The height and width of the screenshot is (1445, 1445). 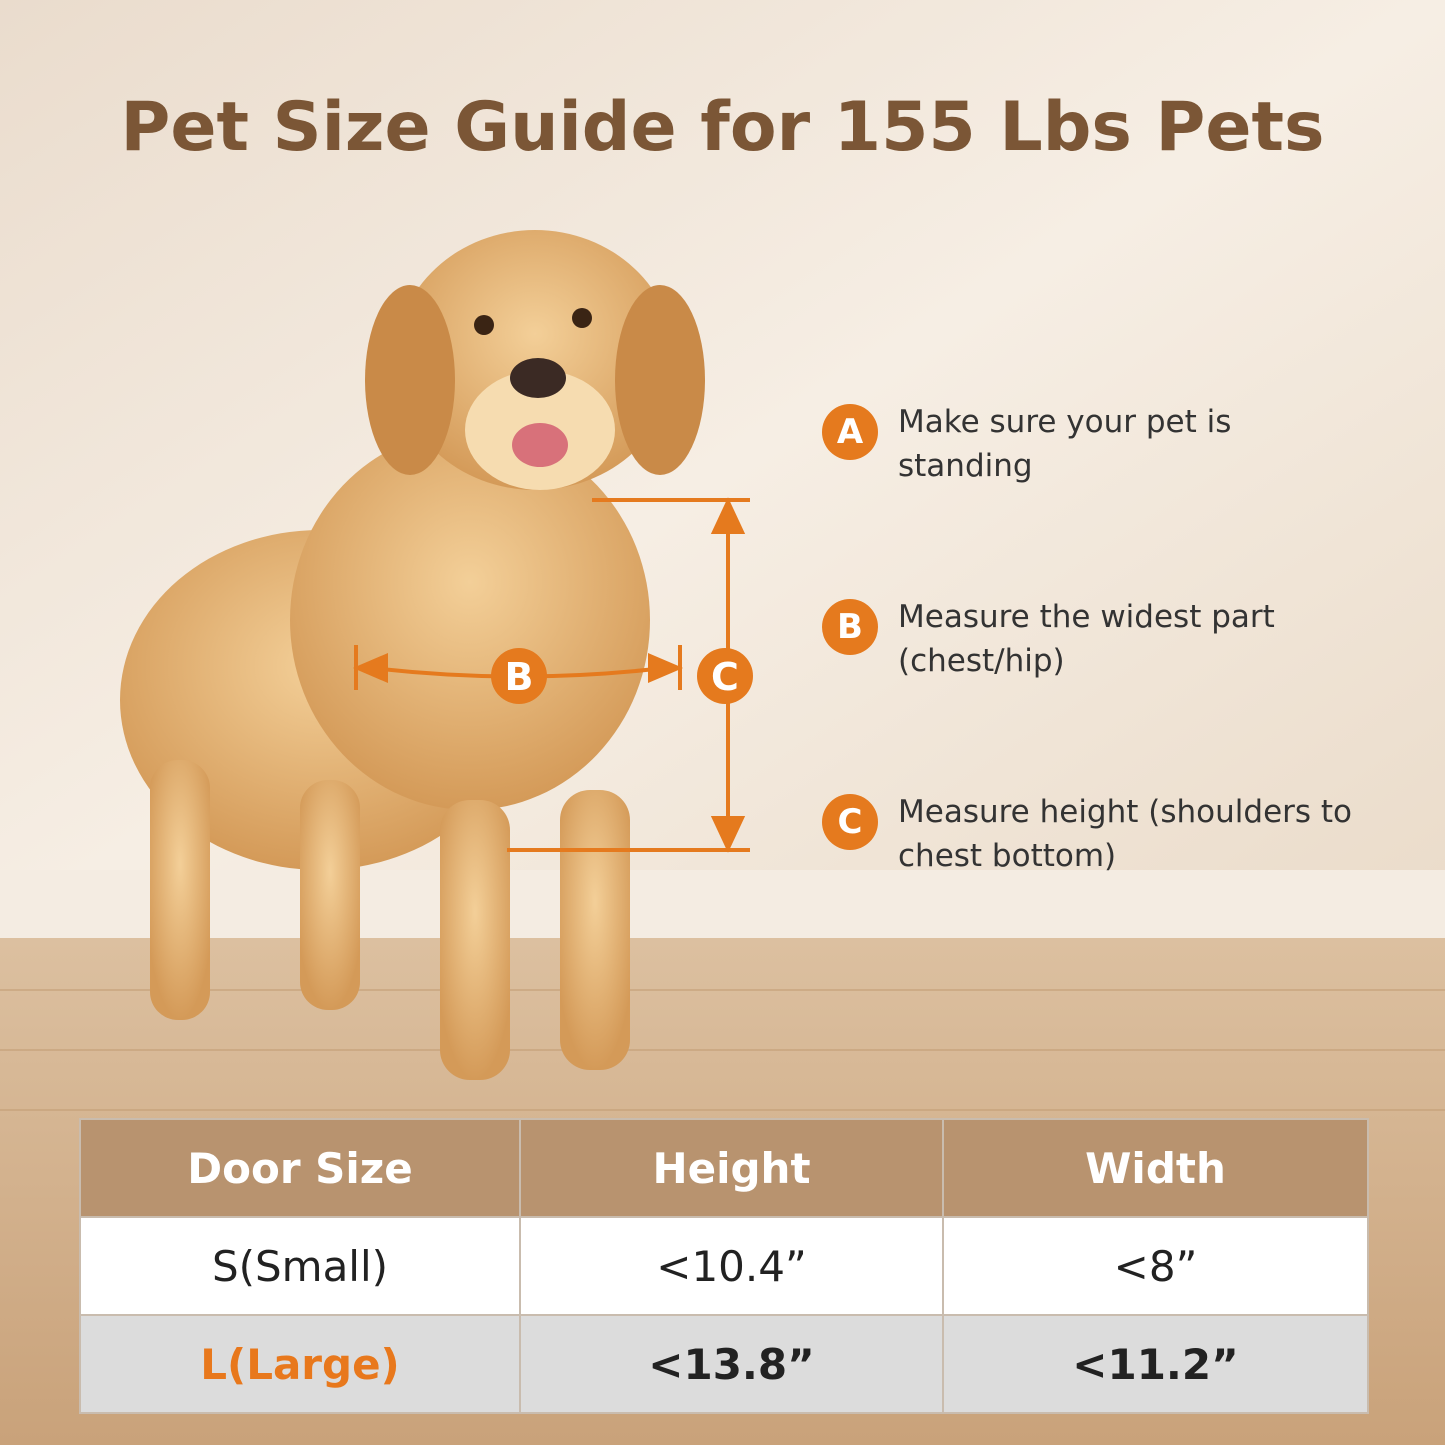 What do you see at coordinates (1086, 639) in the screenshot?
I see `step-text: Measure the widest part (chest/hip)` at bounding box center [1086, 639].